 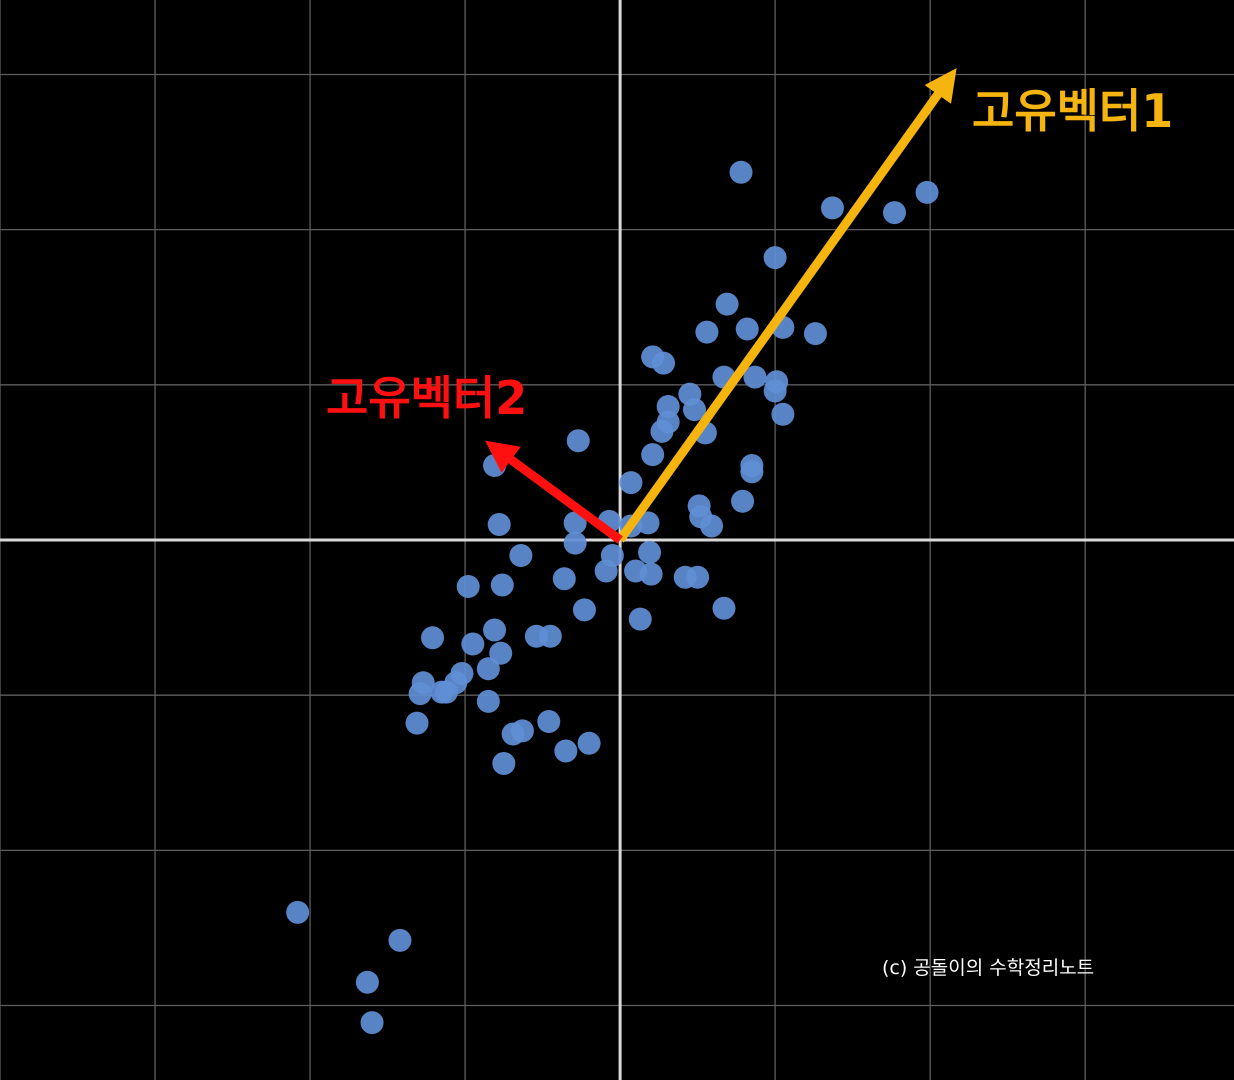 I want to click on eigenvector-2-label: 고유벡터2, so click(x=426, y=398).